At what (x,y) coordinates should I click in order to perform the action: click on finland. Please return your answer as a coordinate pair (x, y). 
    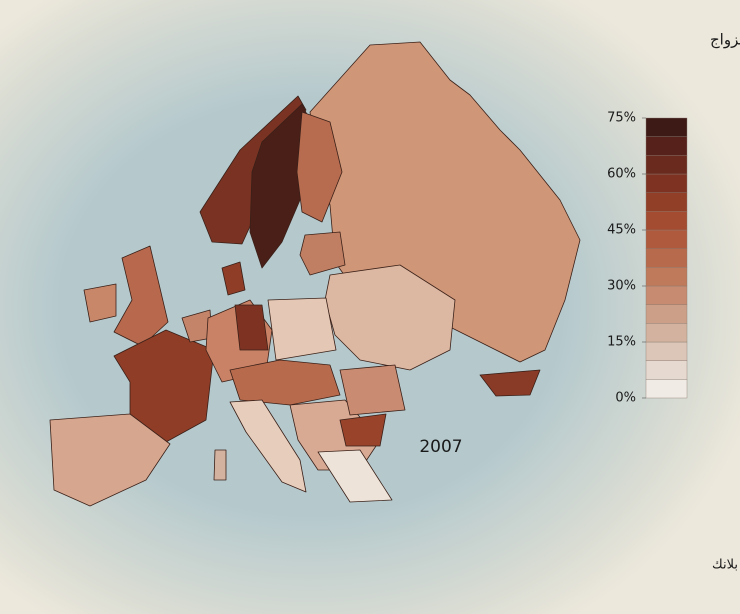
    Looking at the image, I should click on (319, 167).